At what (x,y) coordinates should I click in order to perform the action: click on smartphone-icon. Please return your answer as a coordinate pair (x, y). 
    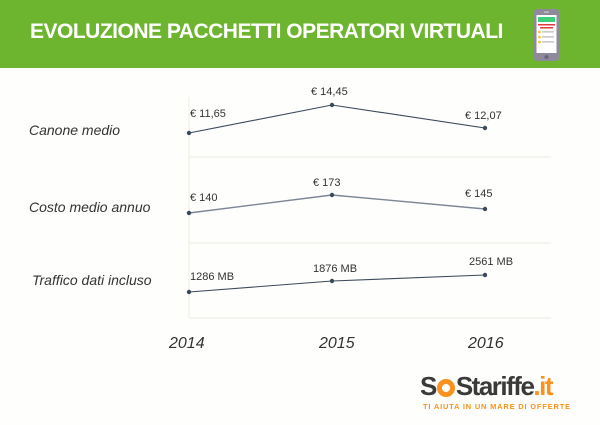
    Looking at the image, I should click on (546, 35).